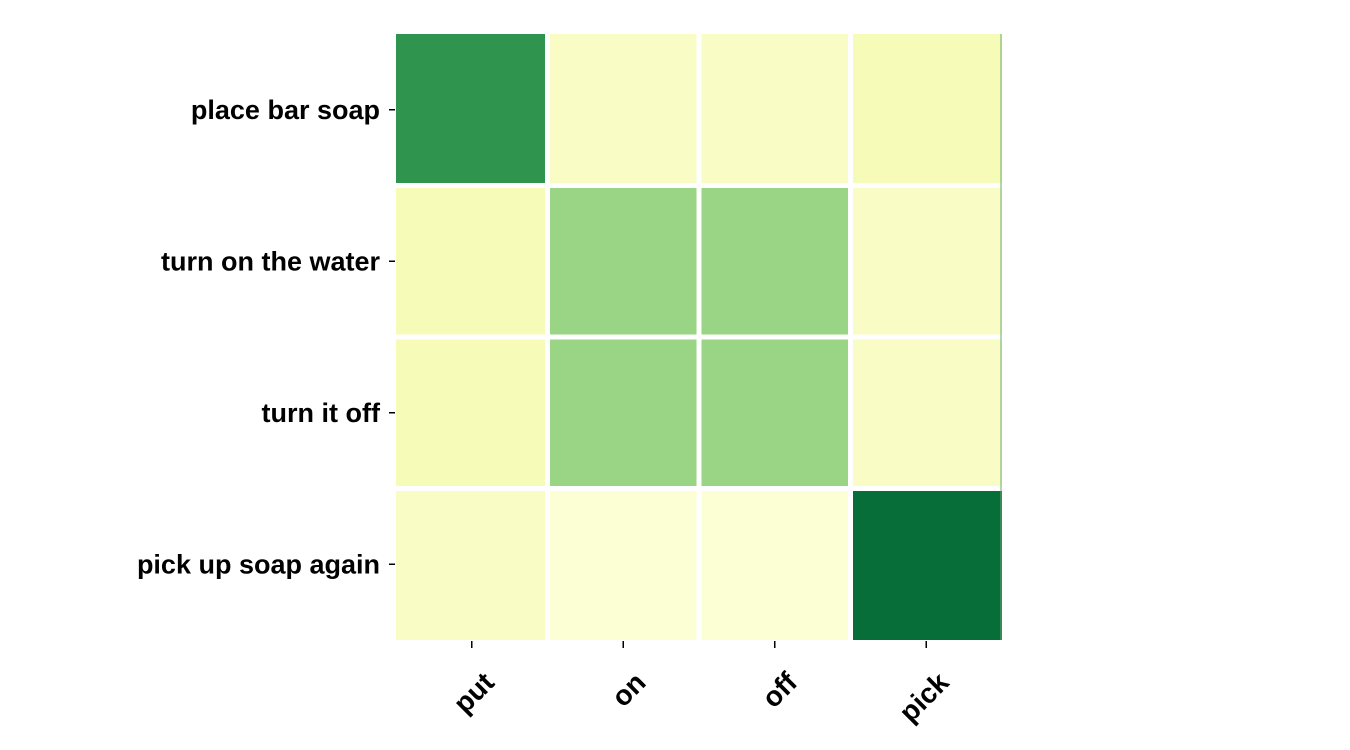 This screenshot has width=1350, height=750. Describe the element at coordinates (470, 565) in the screenshot. I see `heatmap-cell-r3-c0` at that location.